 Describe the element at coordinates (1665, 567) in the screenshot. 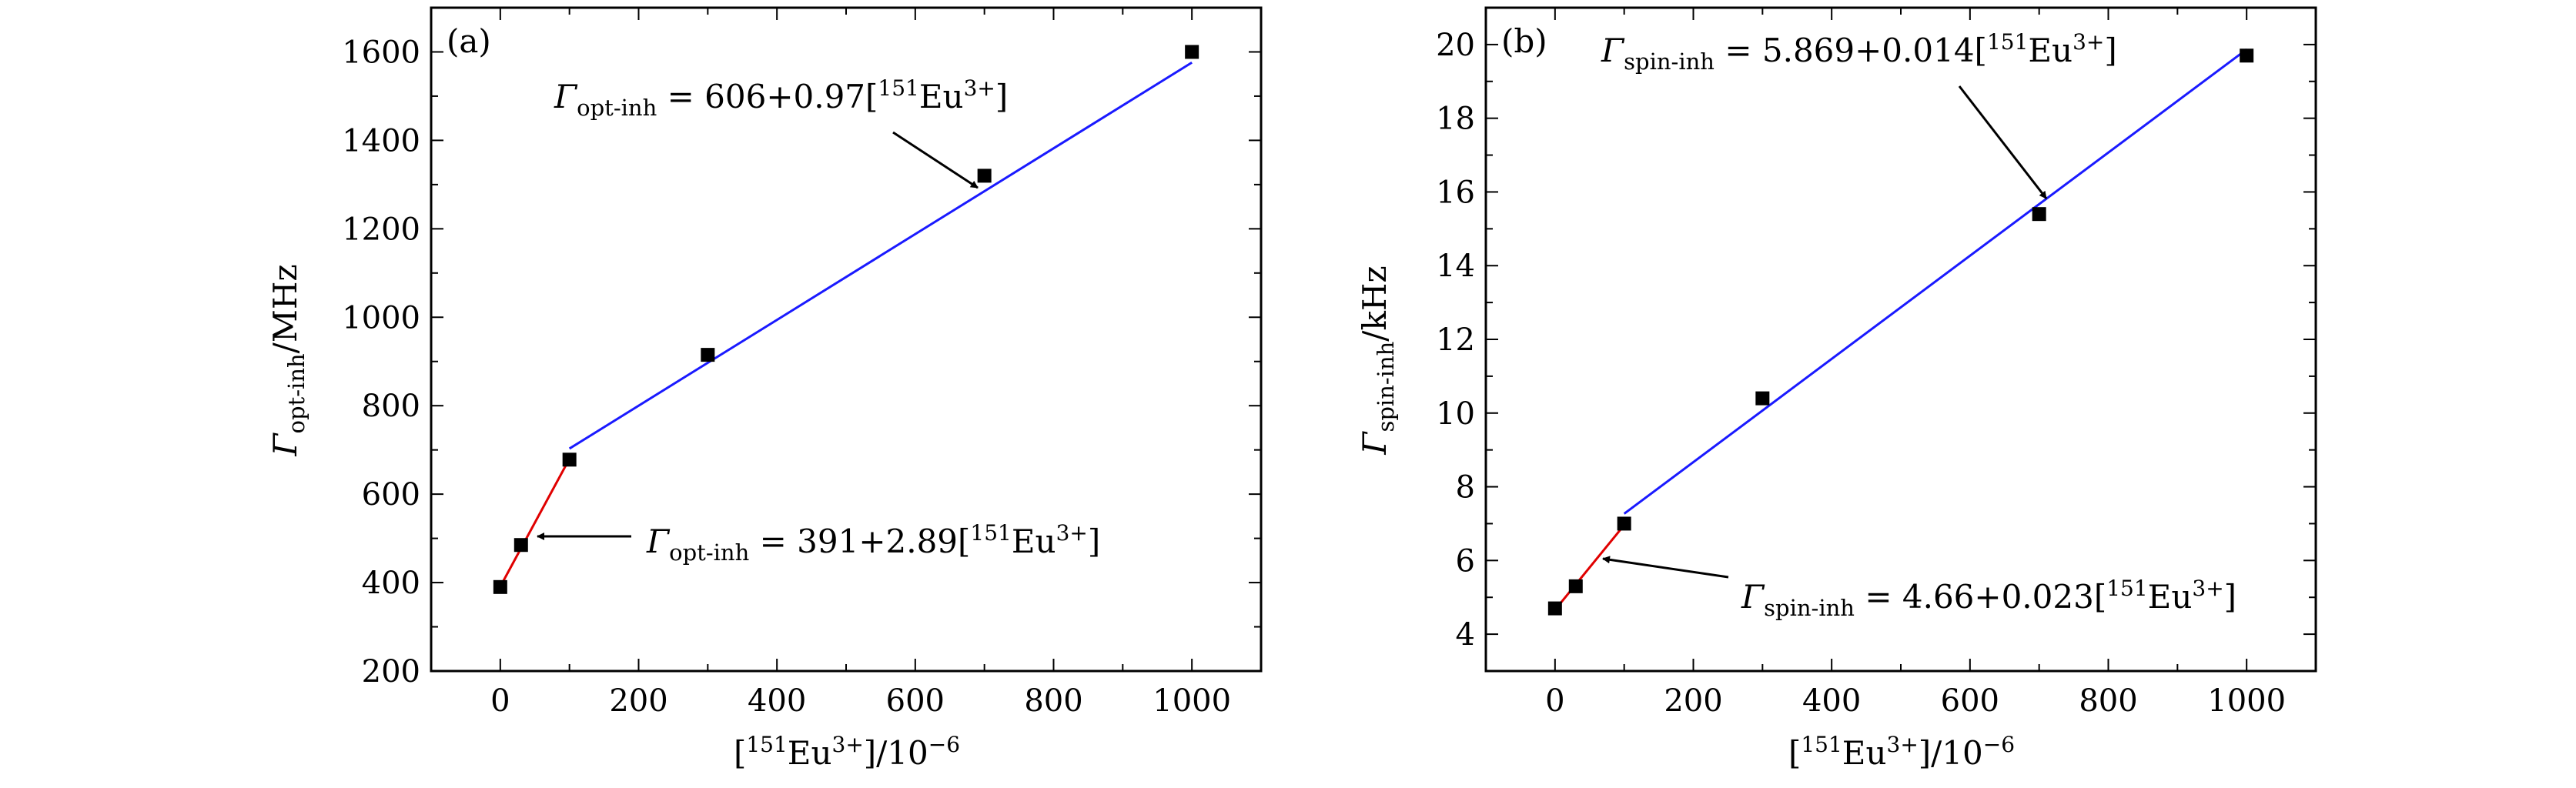

I see `panel-b-arrow-lower` at that location.